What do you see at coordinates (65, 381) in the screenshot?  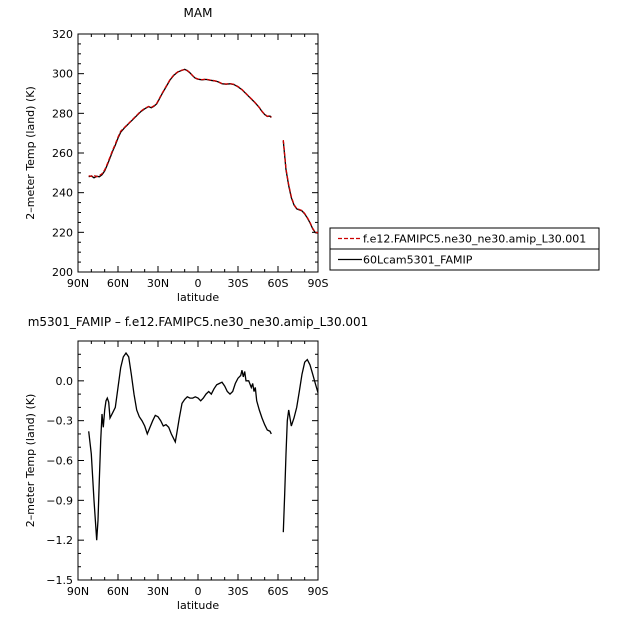 I see `y-tick-label: 0.0` at bounding box center [65, 381].